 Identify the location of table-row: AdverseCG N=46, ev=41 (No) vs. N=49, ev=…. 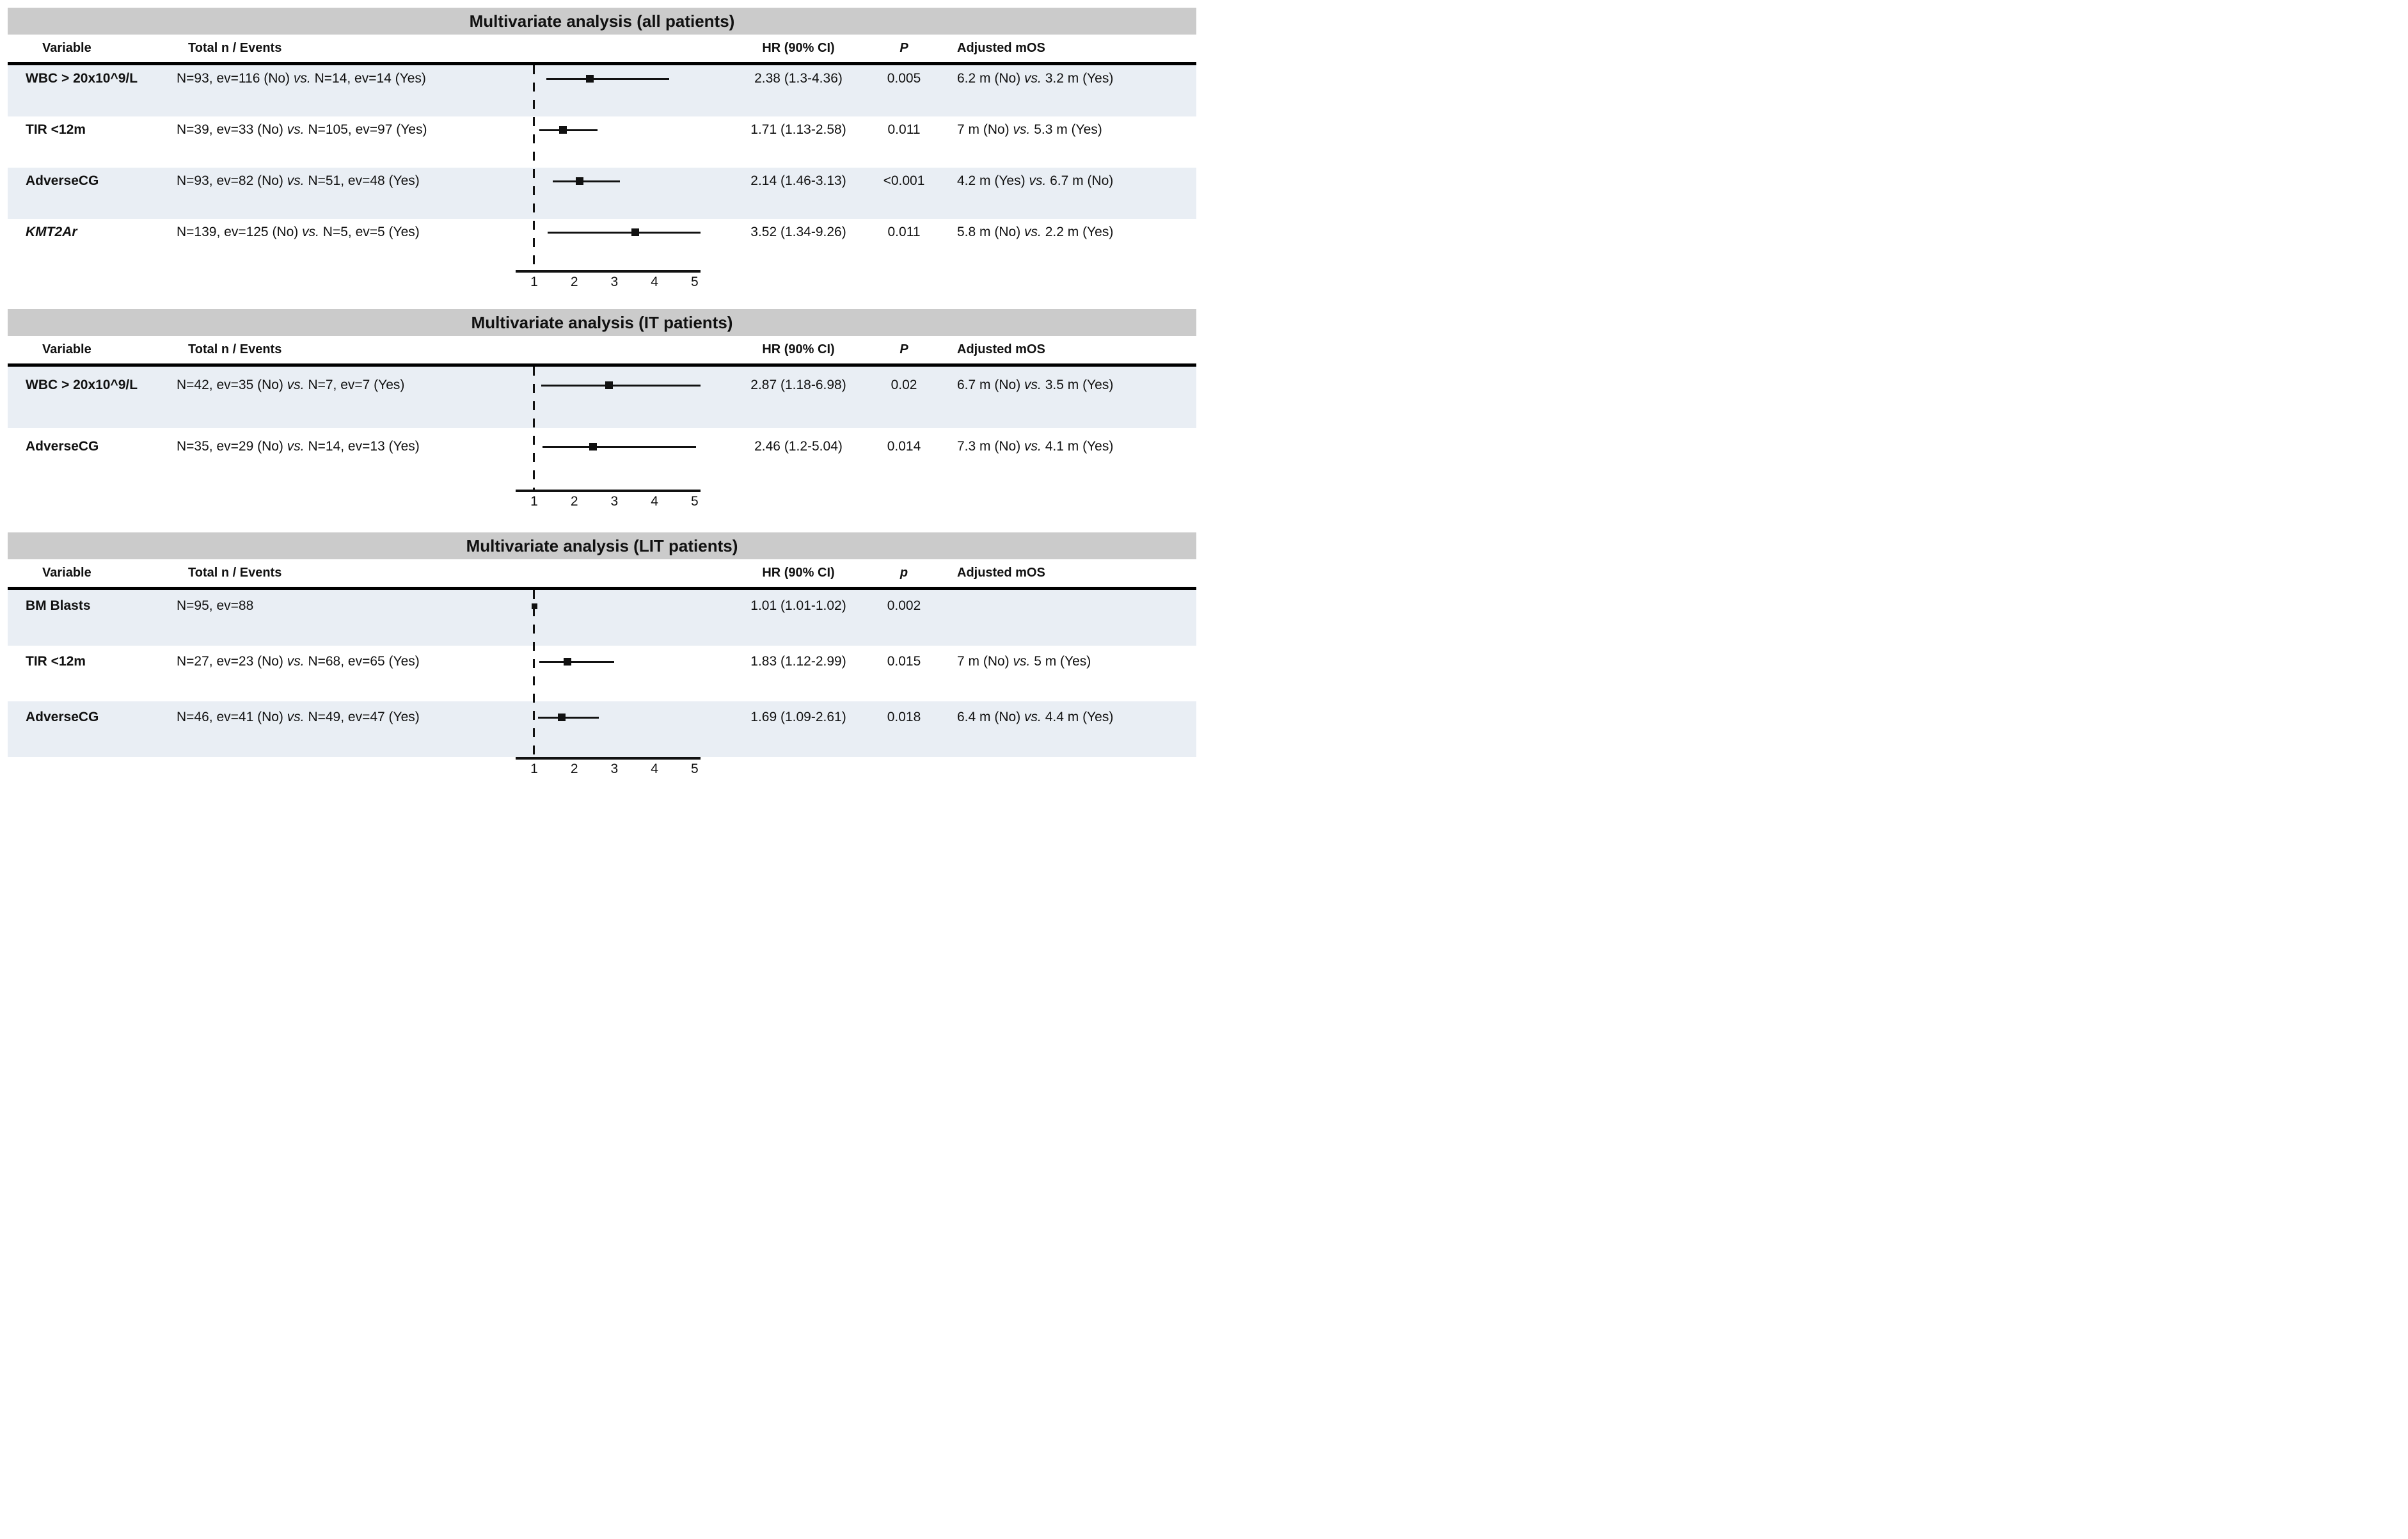
(602, 729).